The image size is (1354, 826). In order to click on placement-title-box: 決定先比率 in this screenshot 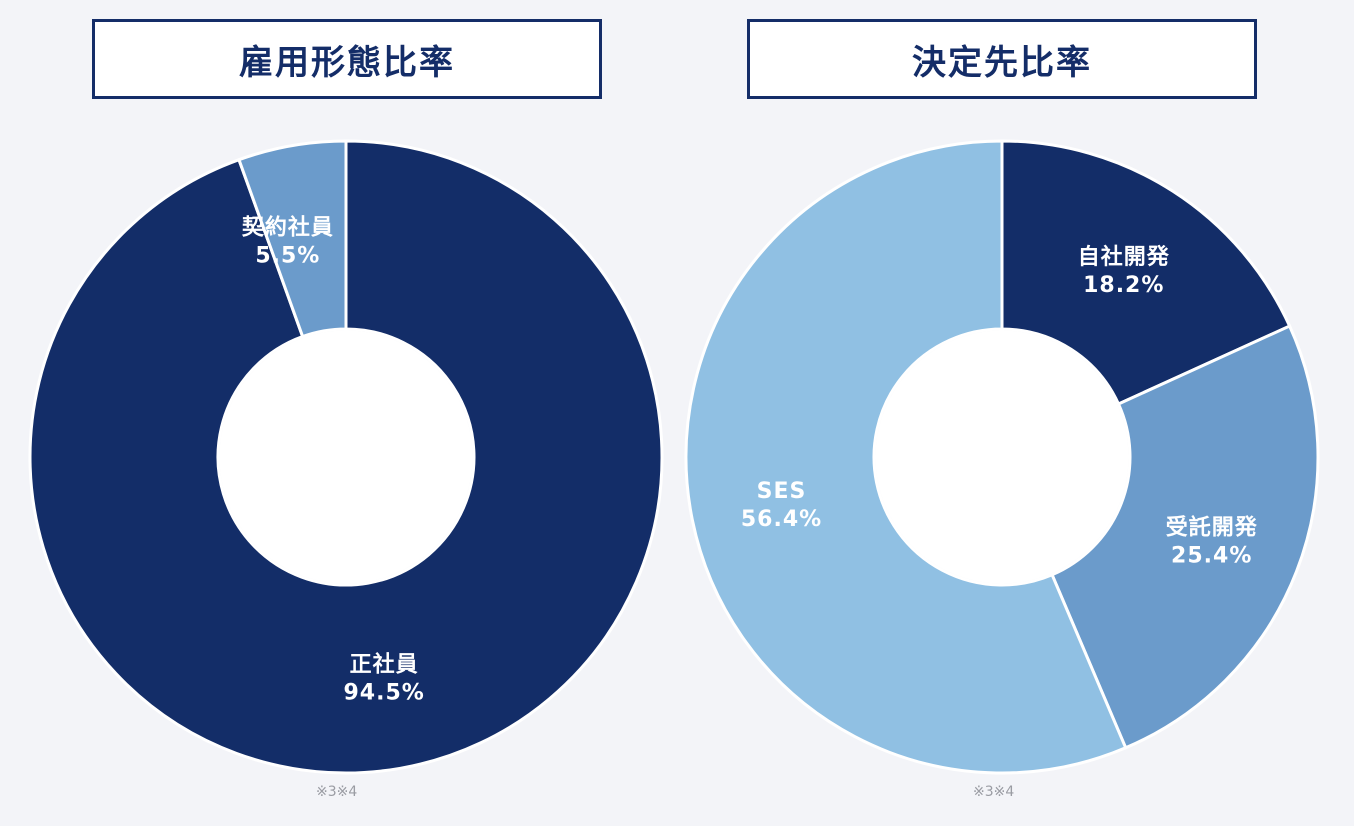, I will do `click(1002, 59)`.